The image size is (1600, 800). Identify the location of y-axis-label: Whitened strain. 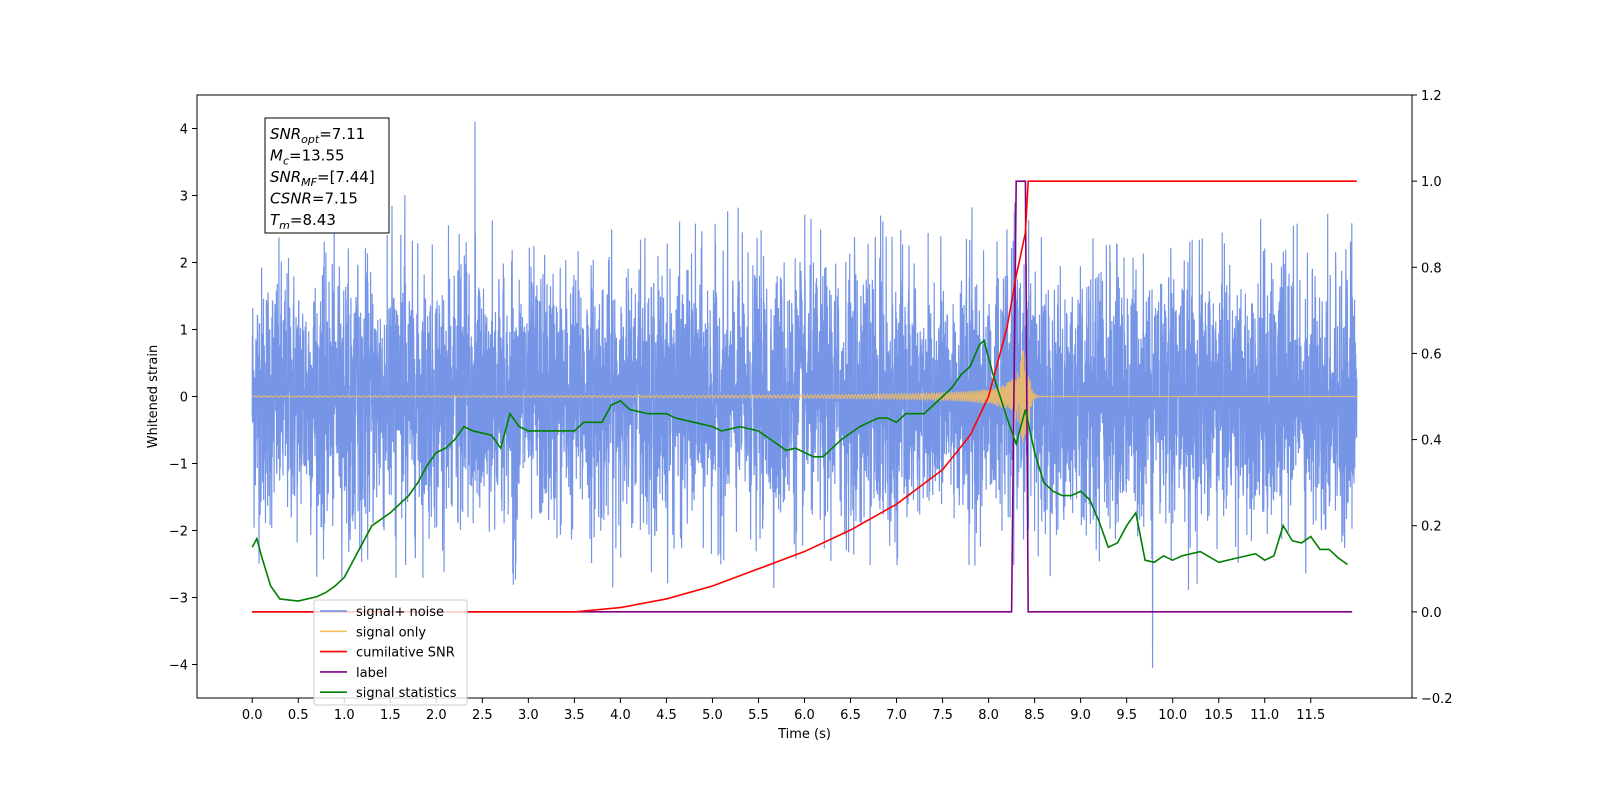
(153, 396).